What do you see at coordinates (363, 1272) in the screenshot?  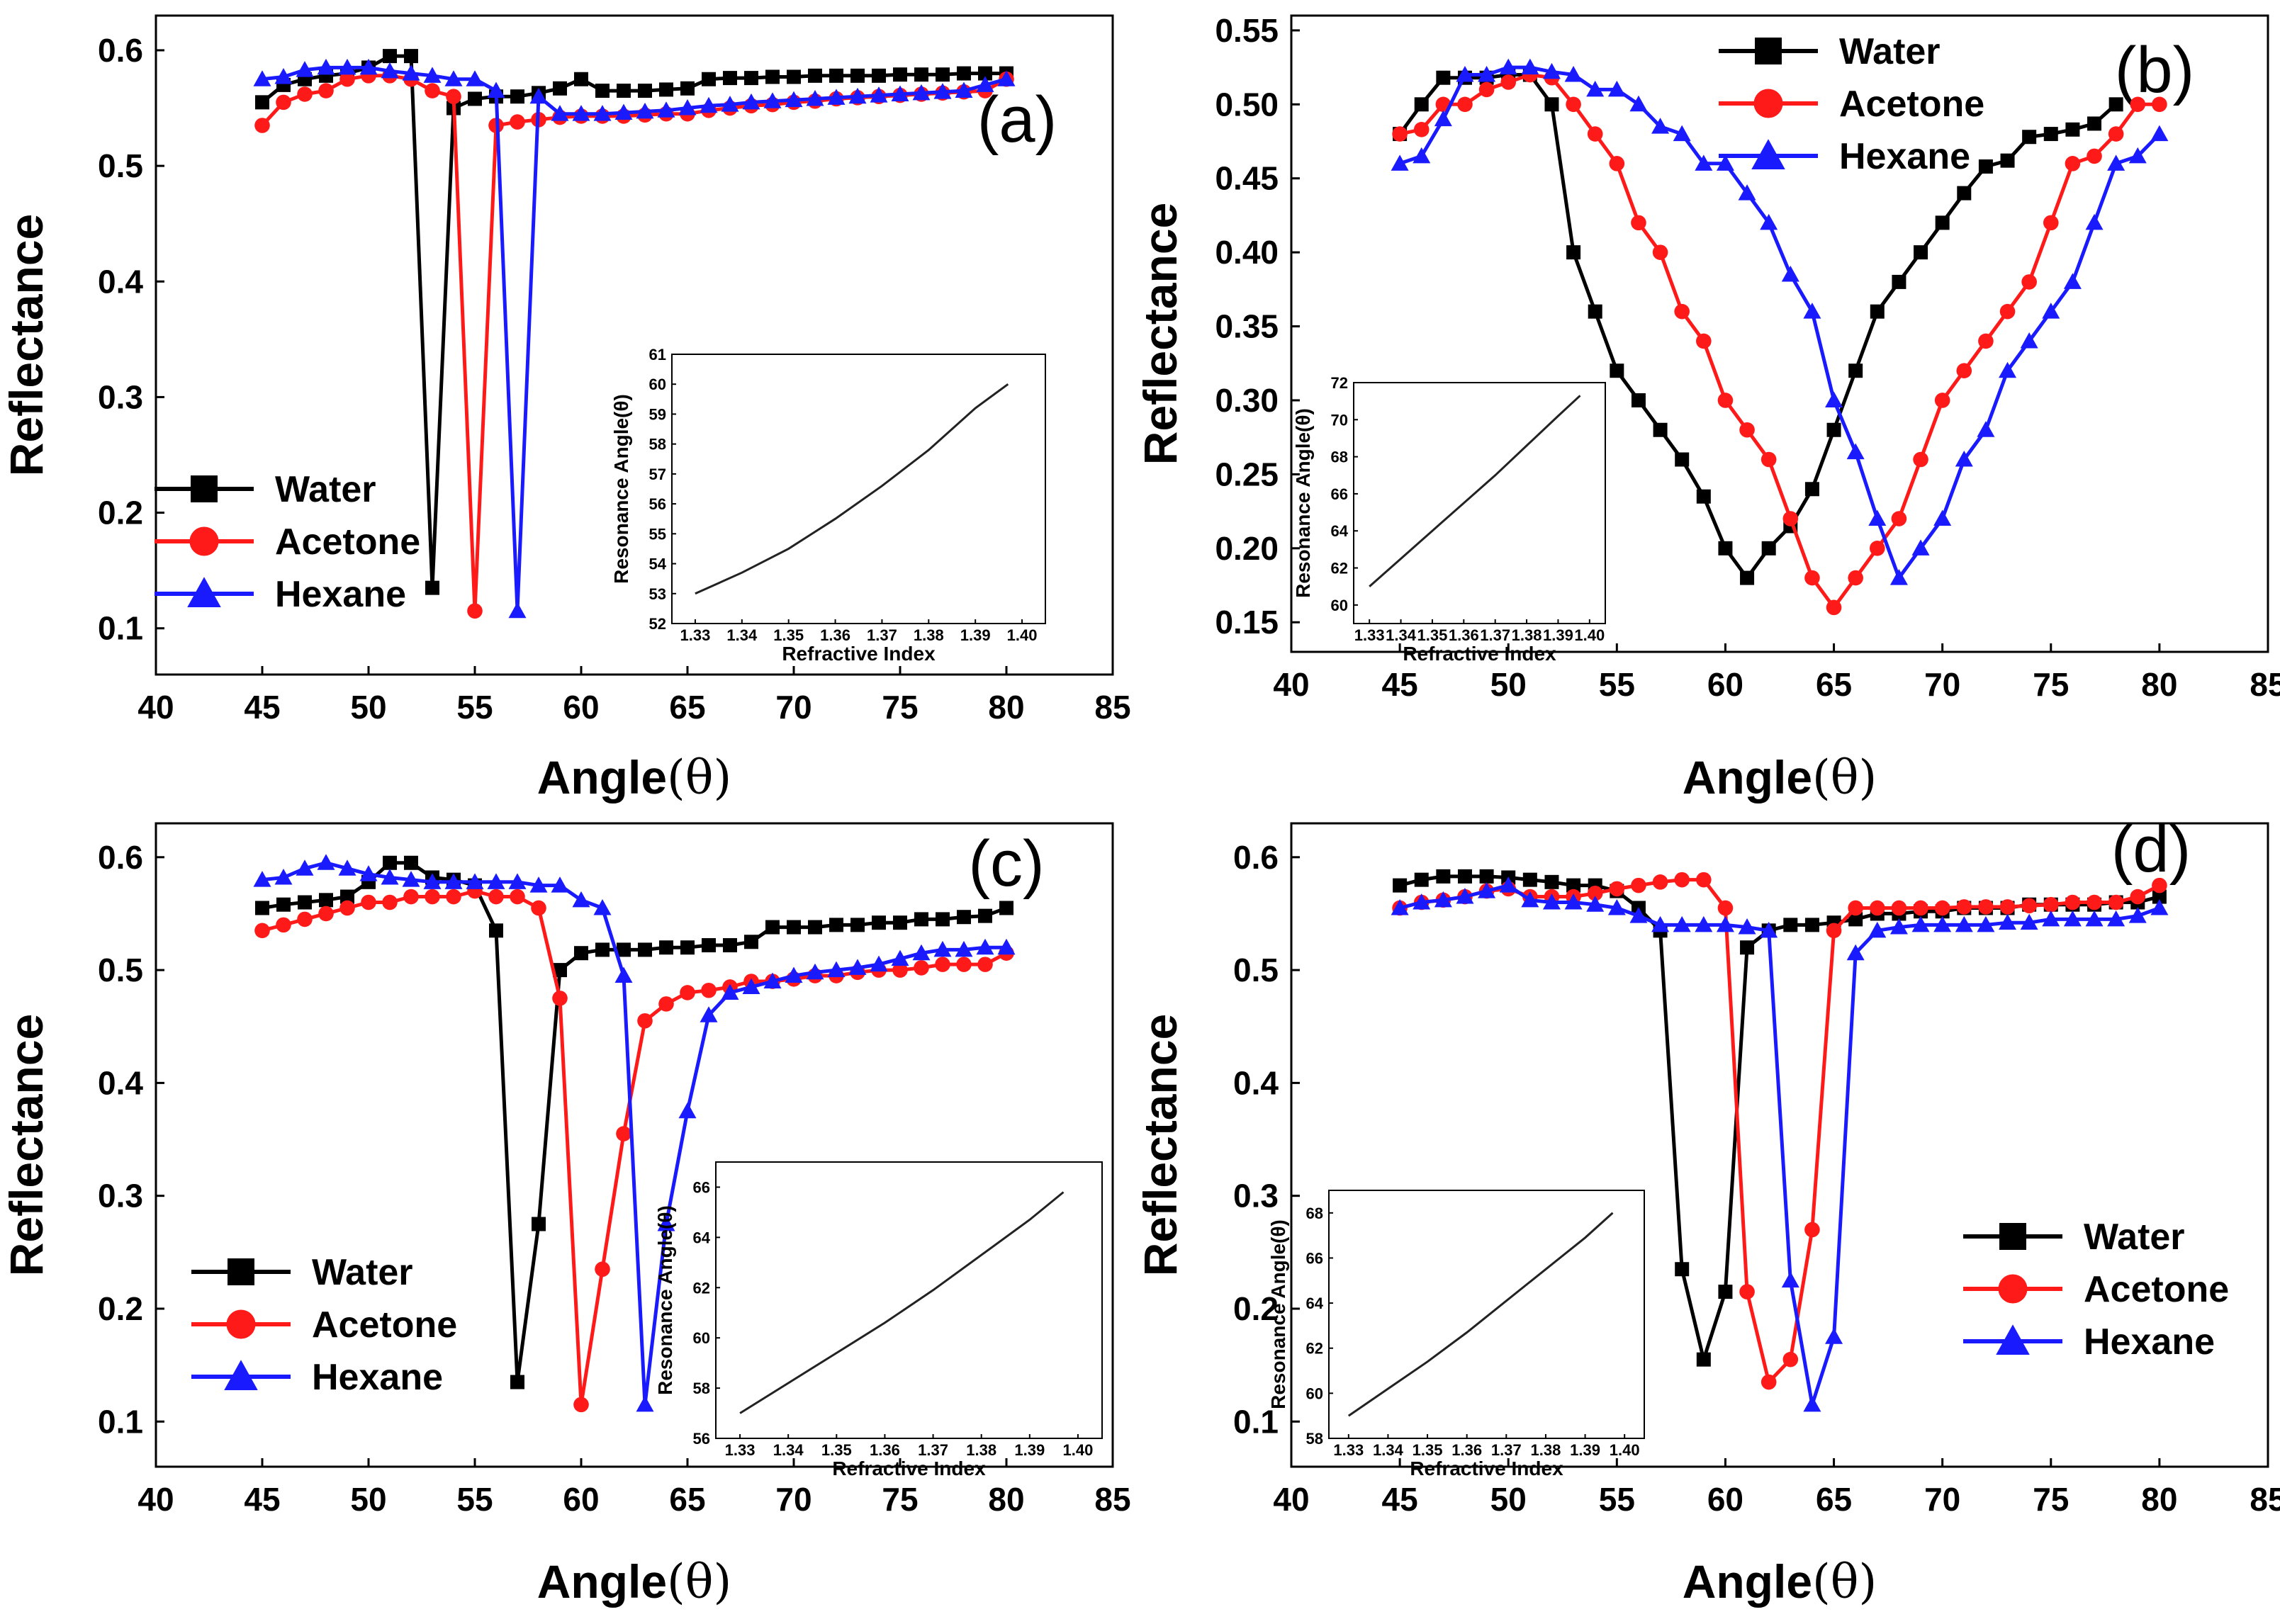 I see `legend-label-water: Water` at bounding box center [363, 1272].